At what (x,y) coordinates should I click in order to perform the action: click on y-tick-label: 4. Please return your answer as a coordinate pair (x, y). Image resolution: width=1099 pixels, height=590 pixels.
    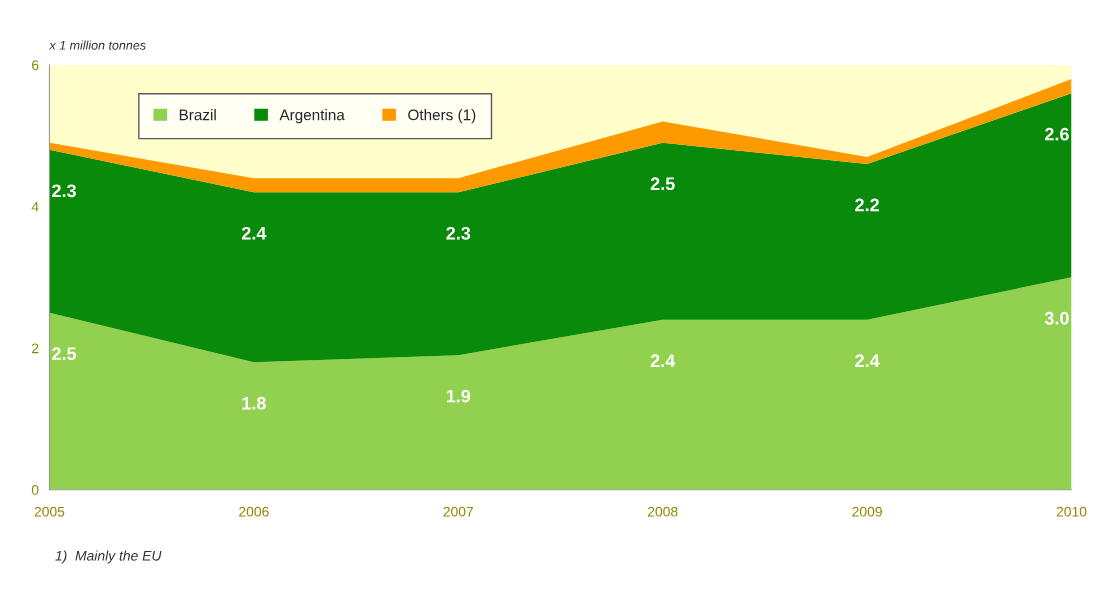
    Looking at the image, I should click on (35, 206).